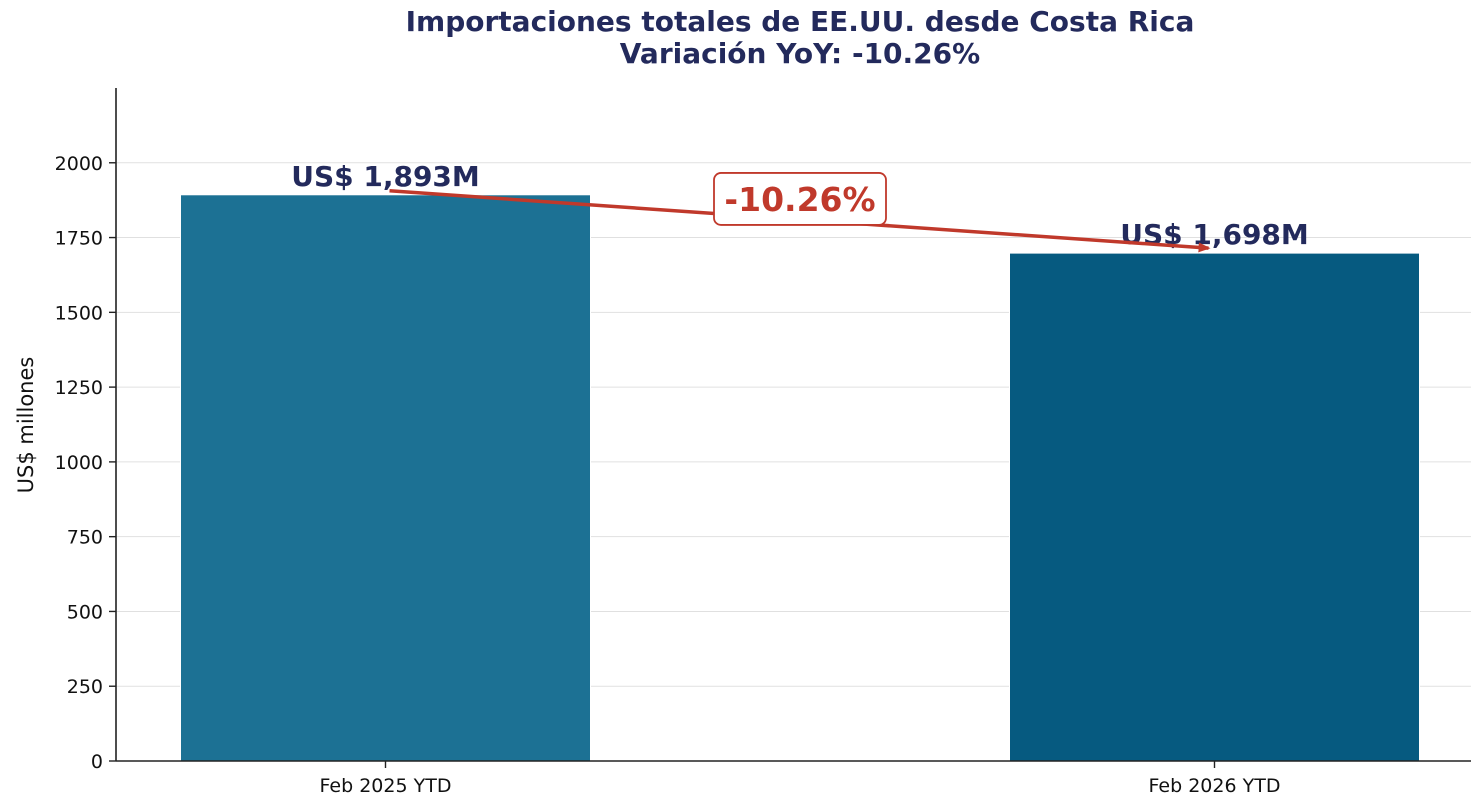  I want to click on y-axis-ticks: 0 250 500 750 1000 1250 1500 1750 2000, so click(85, 463).